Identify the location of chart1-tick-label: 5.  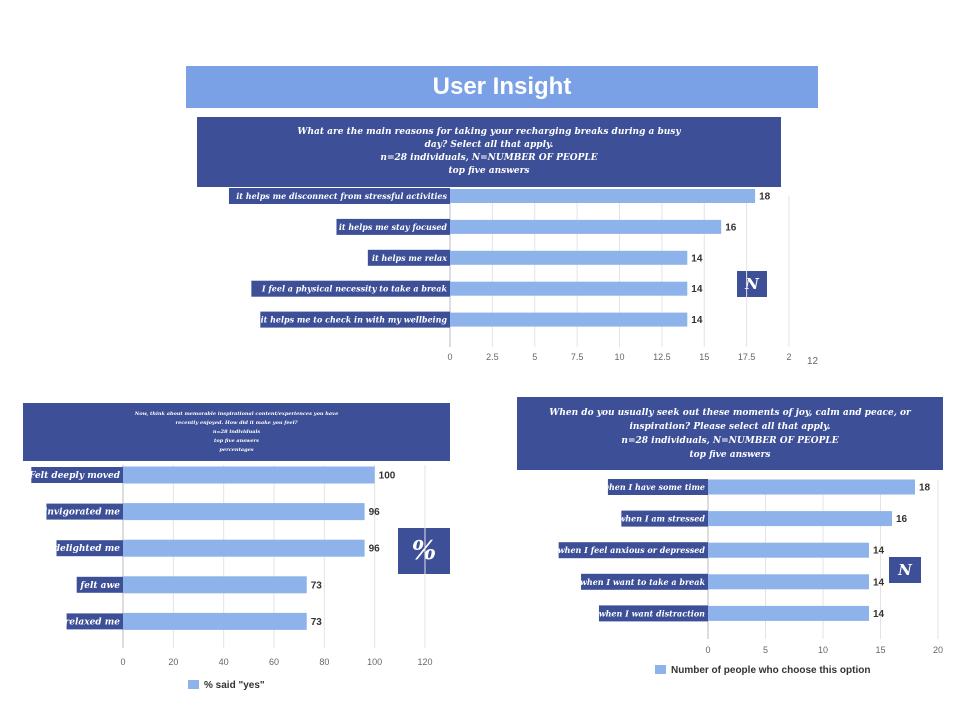
(534, 357).